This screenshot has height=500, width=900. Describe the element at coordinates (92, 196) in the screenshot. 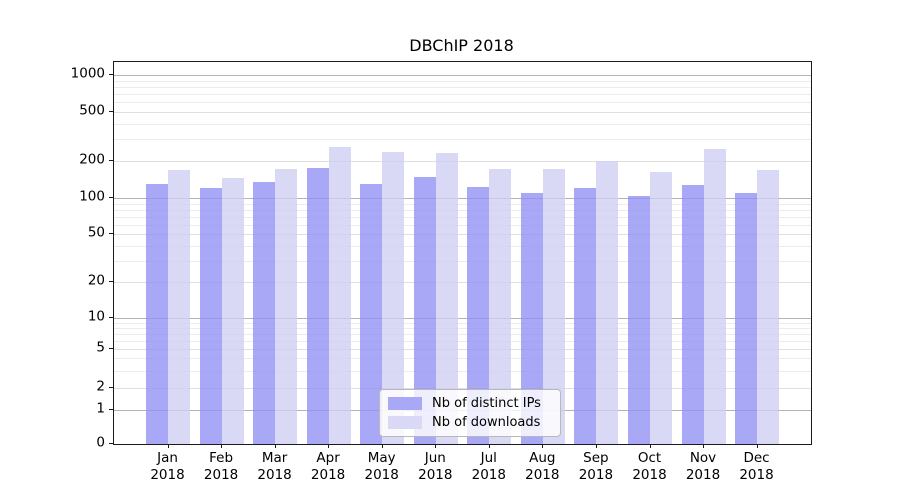

I see `y-tick-label: 100` at that location.